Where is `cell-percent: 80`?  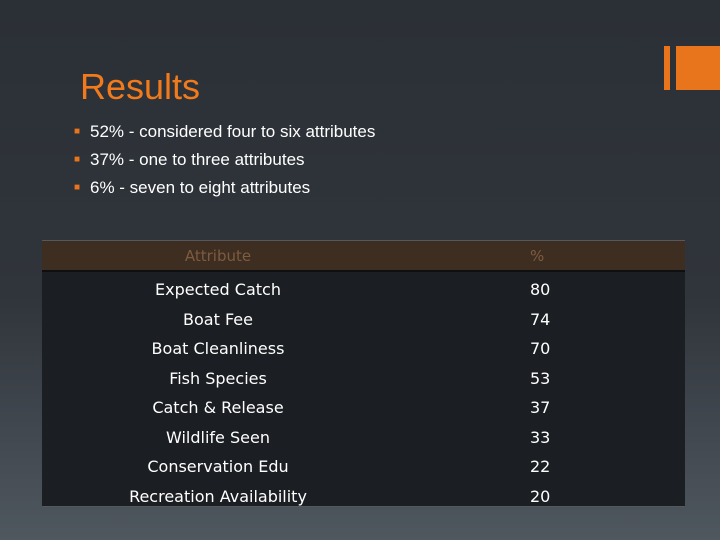 cell-percent: 80 is located at coordinates (540, 289).